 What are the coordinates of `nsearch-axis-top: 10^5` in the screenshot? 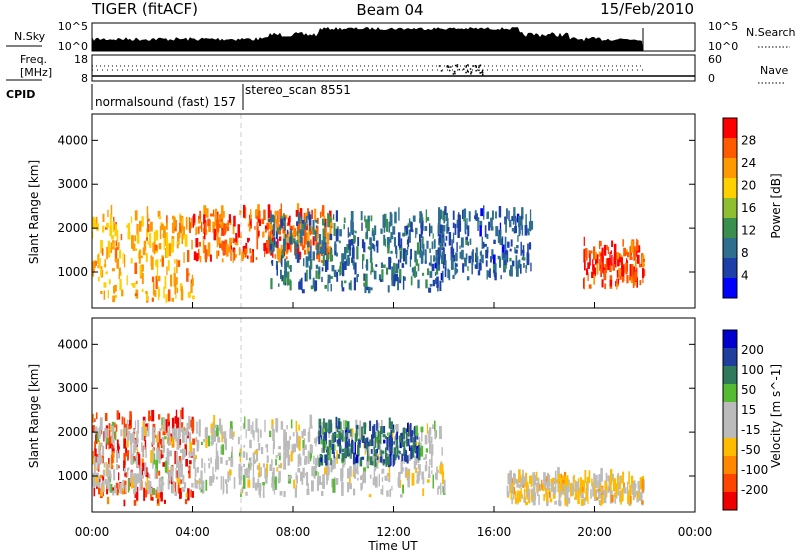 It's located at (723, 26).